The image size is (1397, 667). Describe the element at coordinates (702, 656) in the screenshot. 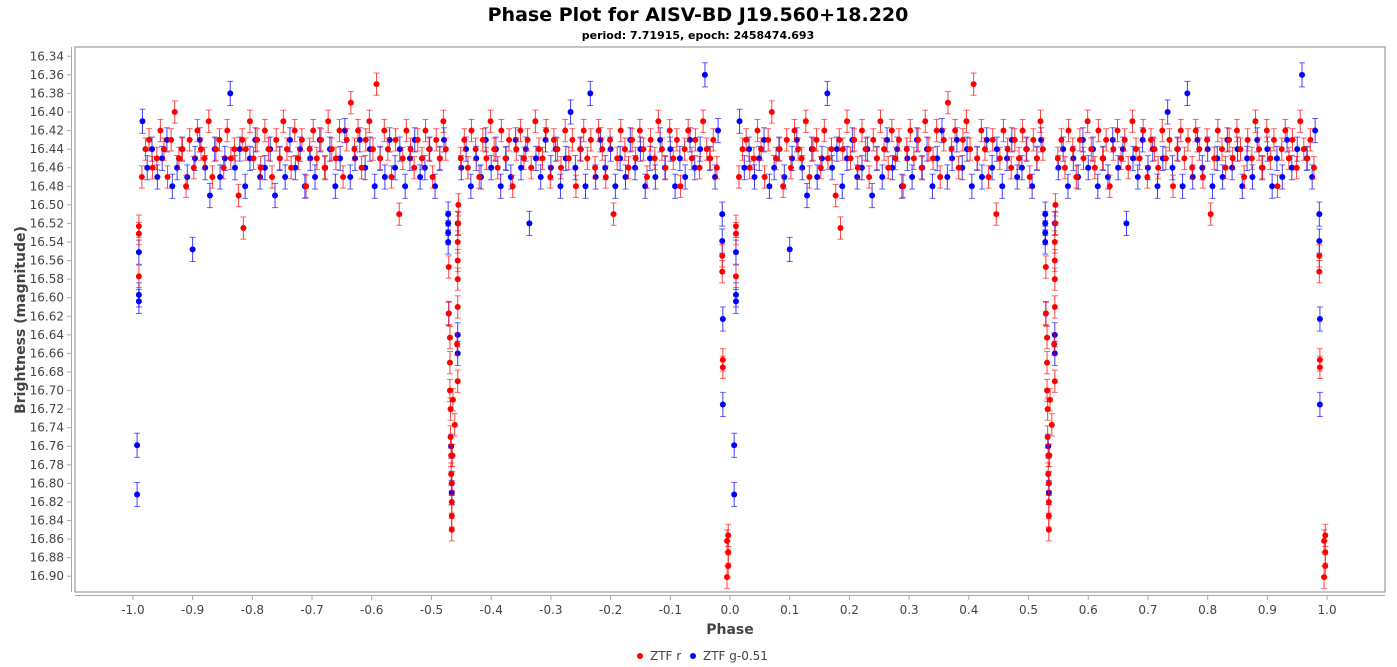

I see `legend: ZTF r ZTF g-0.51` at that location.